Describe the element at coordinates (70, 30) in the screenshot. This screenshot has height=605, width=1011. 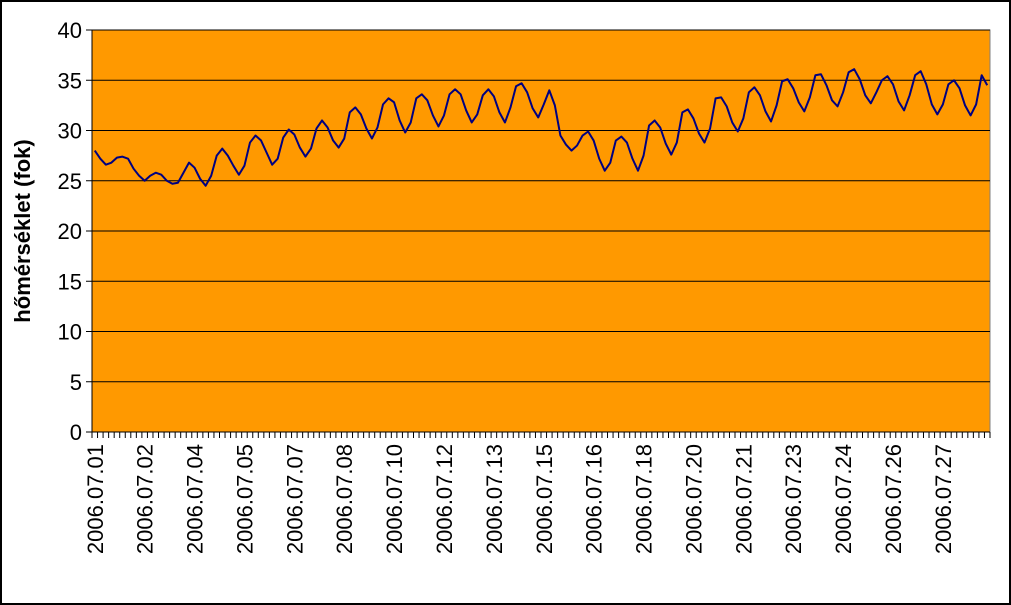
I see `y-tick-label: 40` at that location.